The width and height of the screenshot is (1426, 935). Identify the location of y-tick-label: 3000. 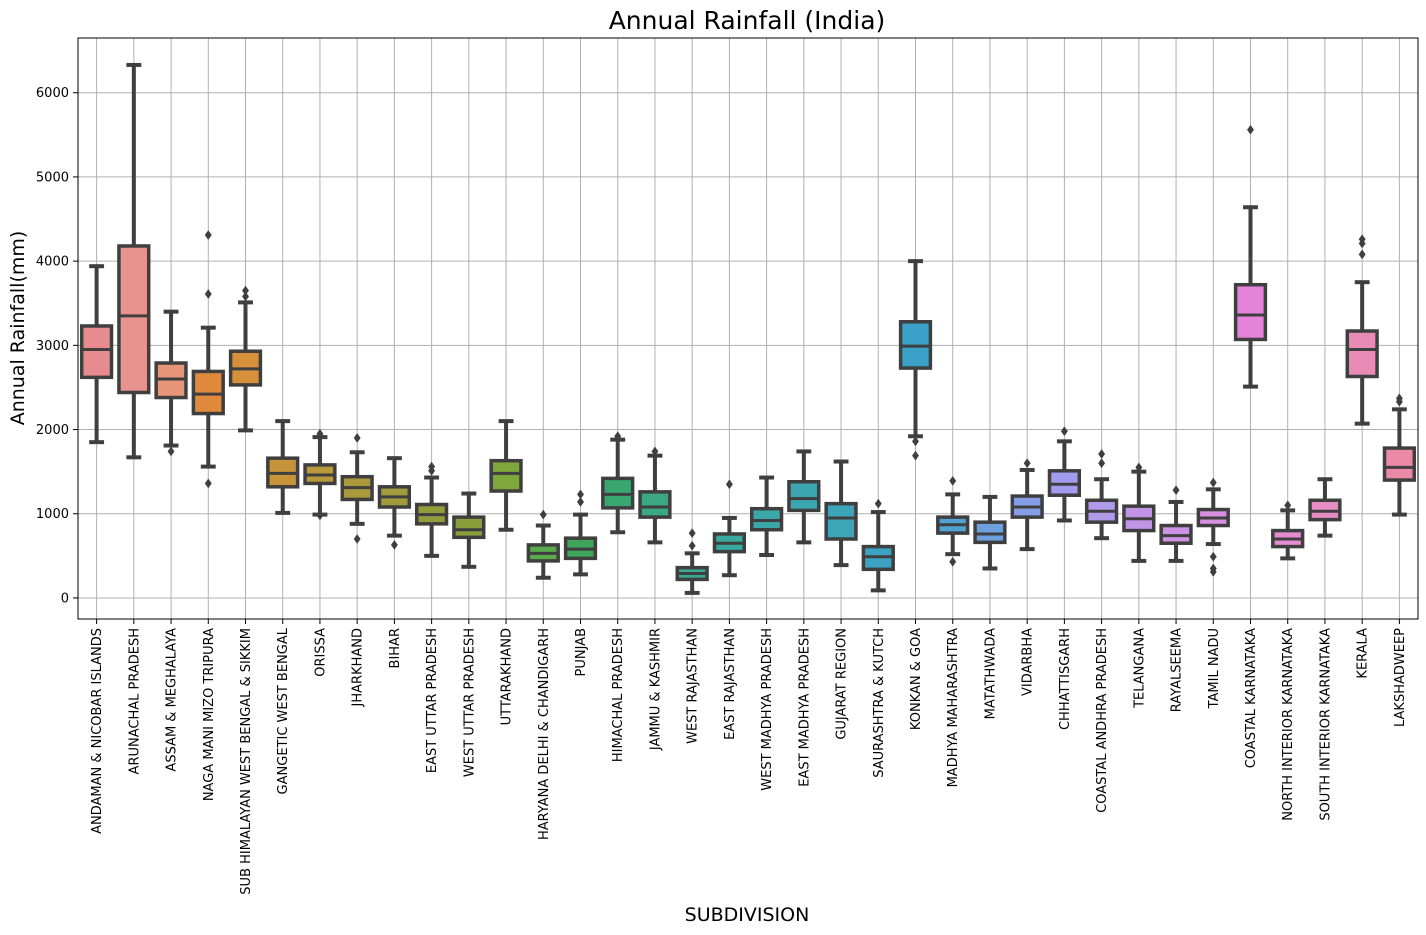
(52, 346).